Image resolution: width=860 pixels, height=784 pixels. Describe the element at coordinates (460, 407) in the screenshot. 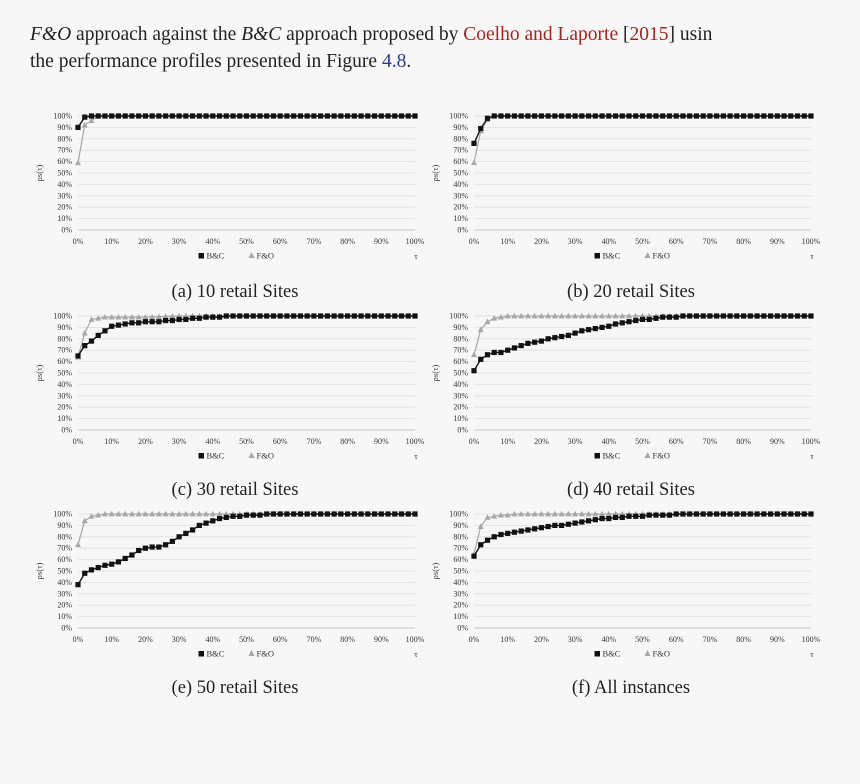

I see `y-tick-label: 20%` at that location.